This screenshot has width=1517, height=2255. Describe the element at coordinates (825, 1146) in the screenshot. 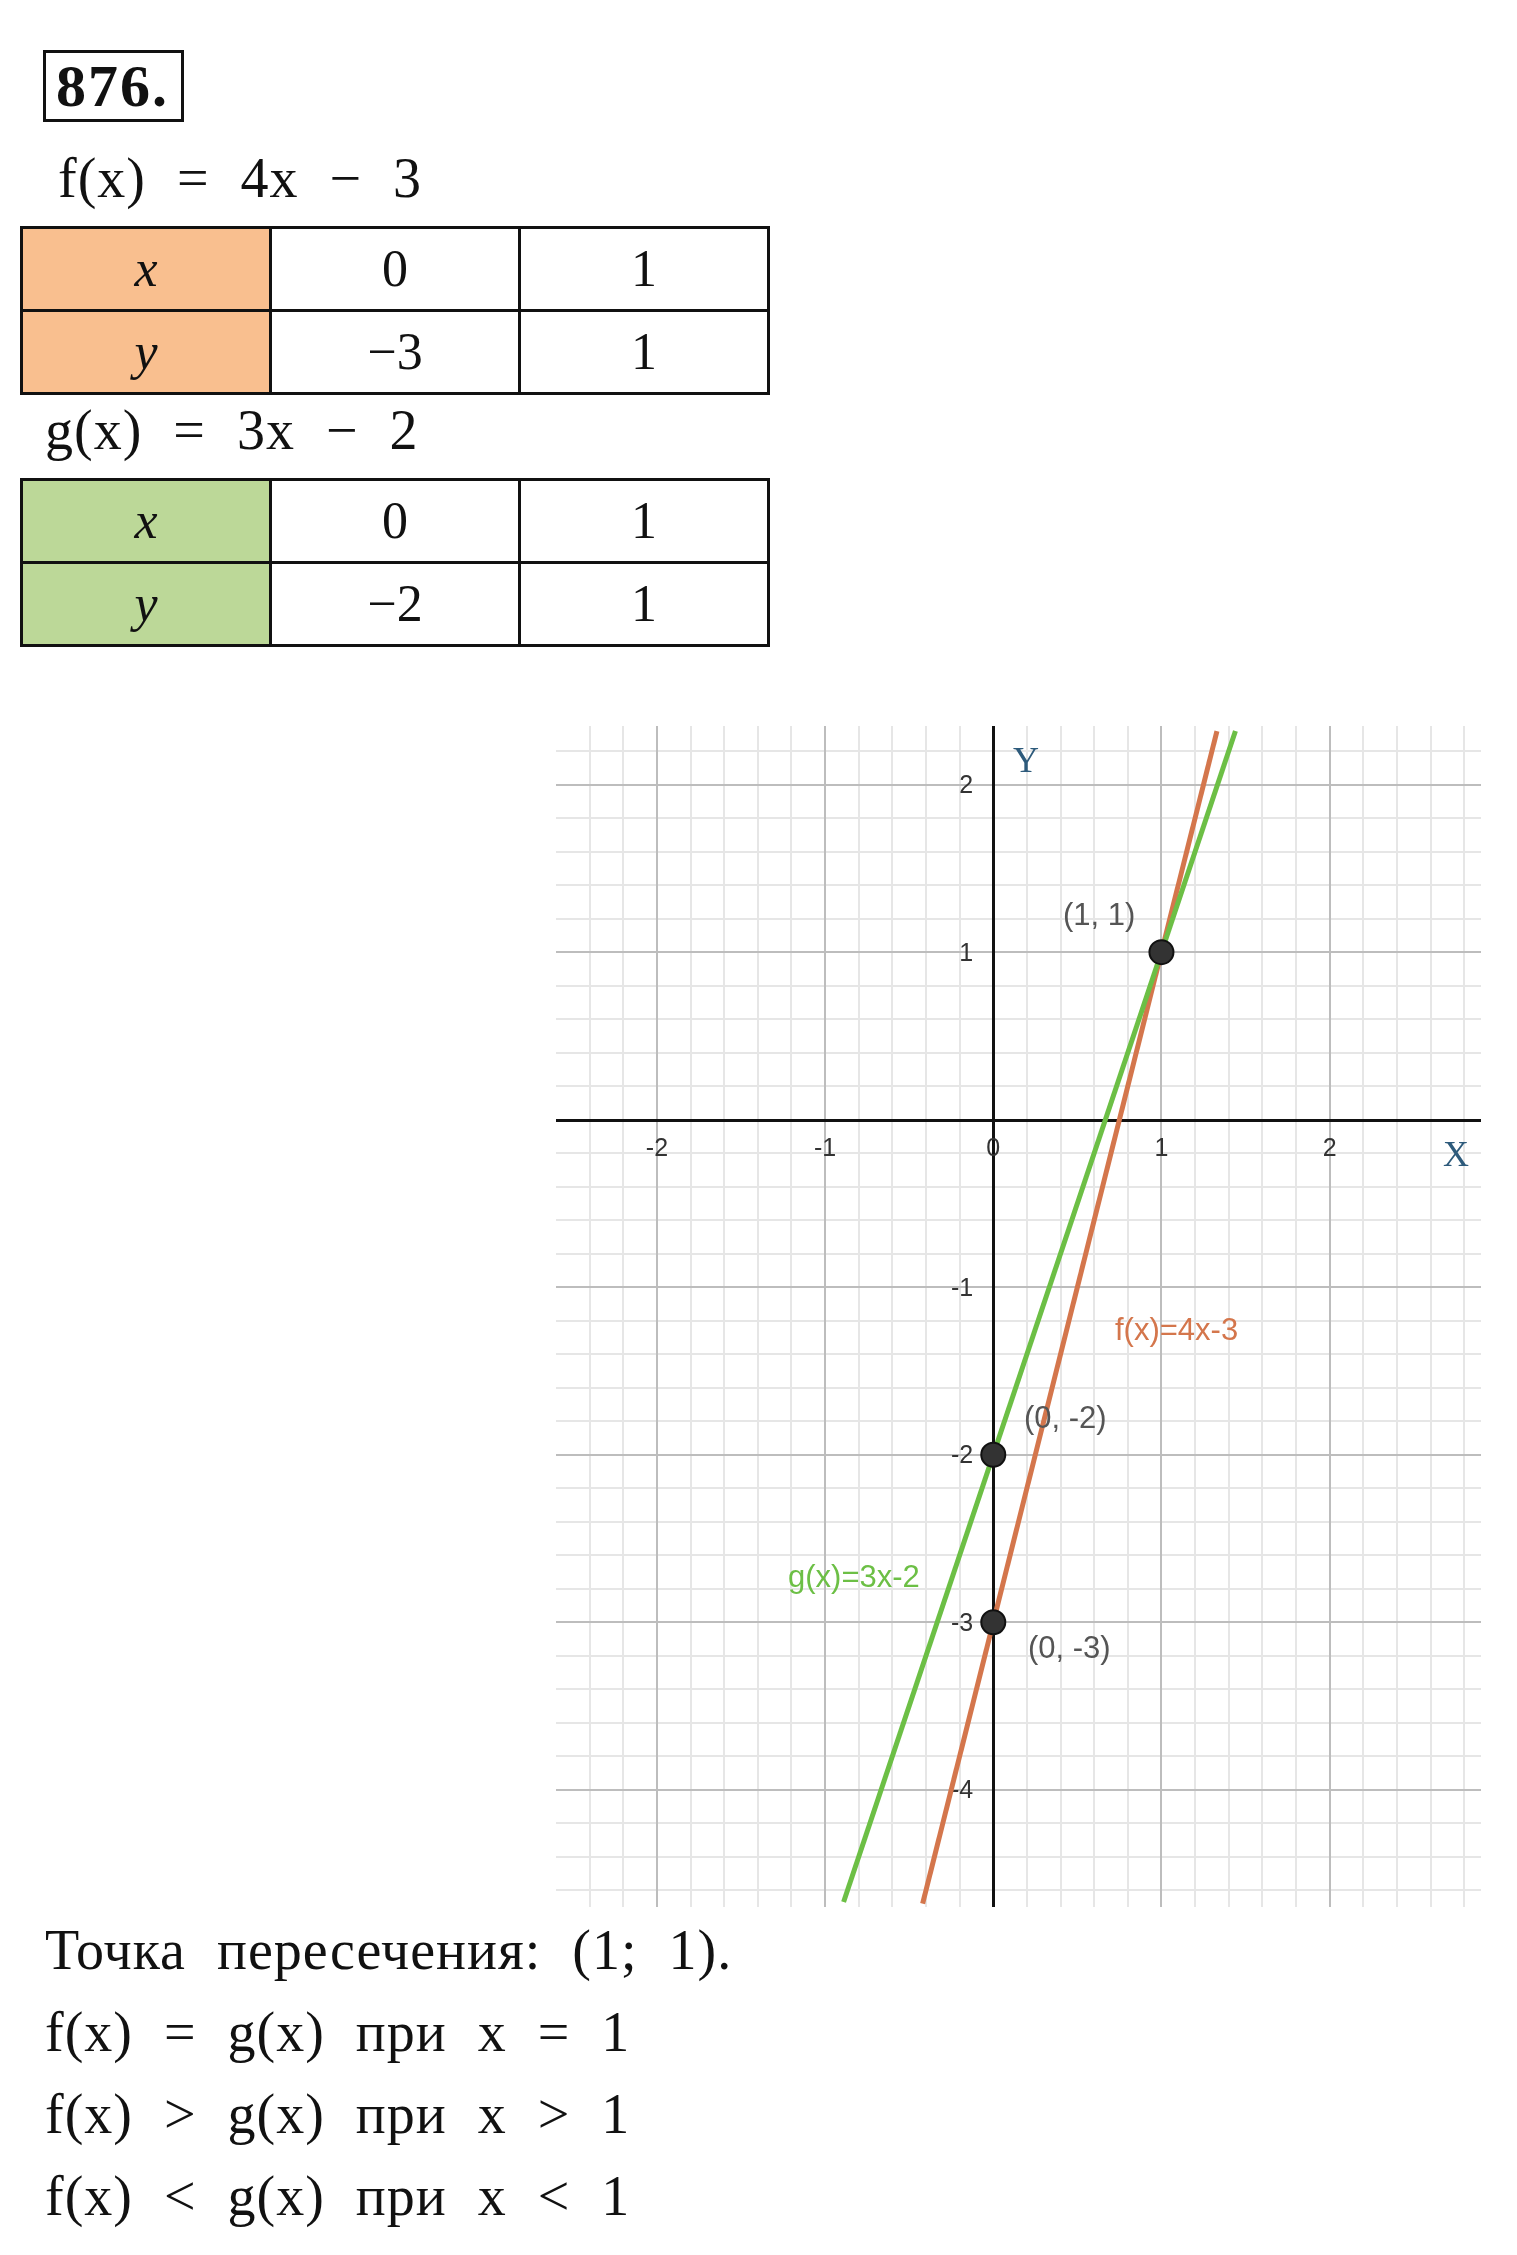

I see `x-tick-label: -1` at that location.